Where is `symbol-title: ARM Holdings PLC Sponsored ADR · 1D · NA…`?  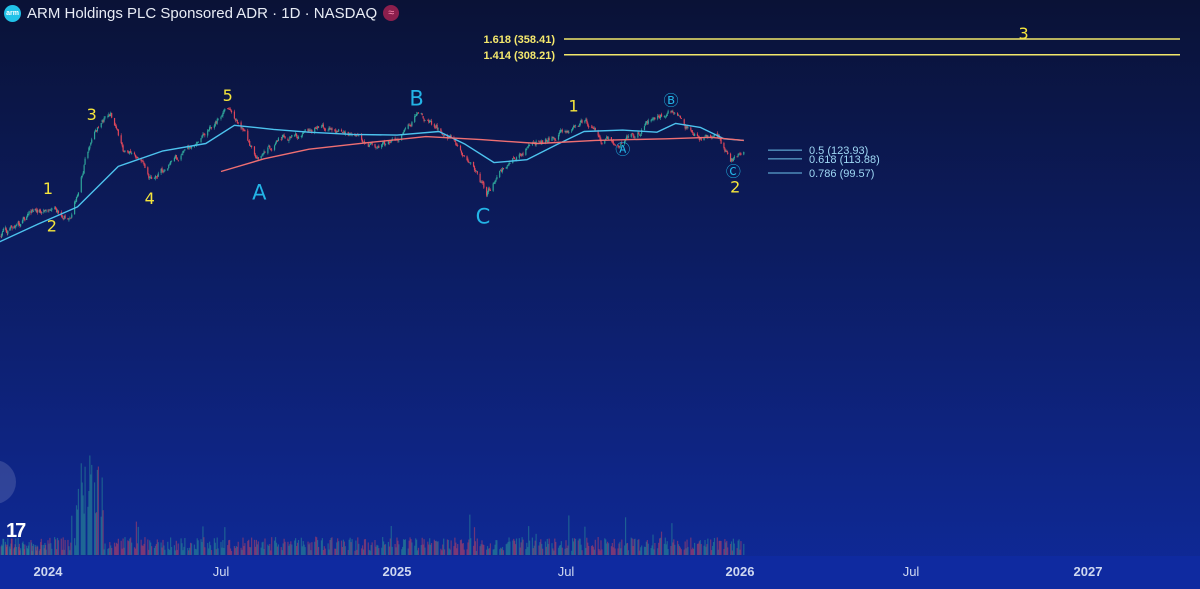
symbol-title: ARM Holdings PLC Sponsored ADR · 1D · NA… is located at coordinates (202, 13).